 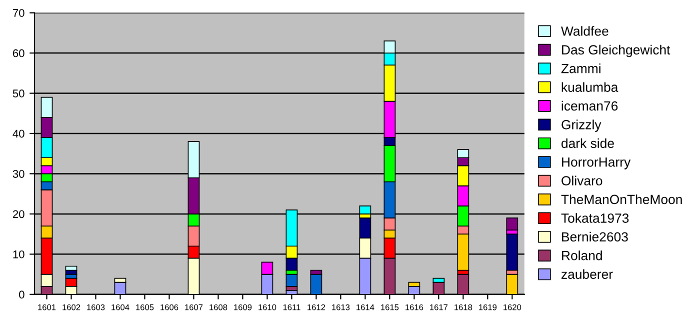 What do you see at coordinates (18, 134) in the screenshot?
I see `y-tick-label: 40` at bounding box center [18, 134].